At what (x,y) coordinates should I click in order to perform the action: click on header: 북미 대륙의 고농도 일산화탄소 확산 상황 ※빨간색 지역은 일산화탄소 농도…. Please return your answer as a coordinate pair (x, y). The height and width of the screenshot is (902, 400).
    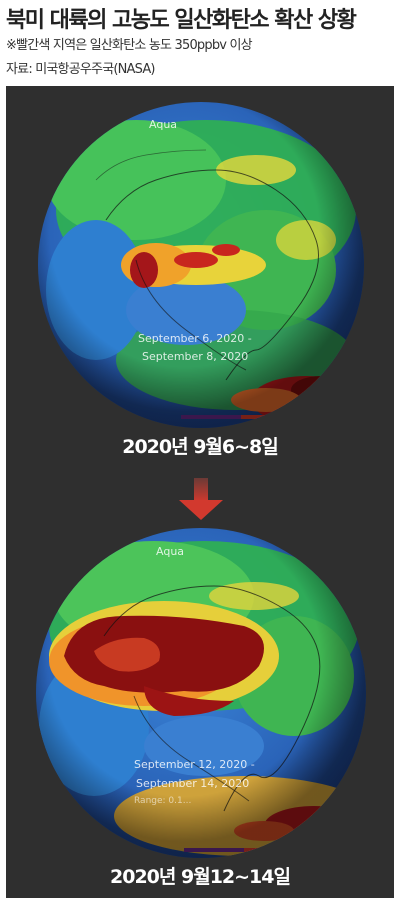
    Looking at the image, I should click on (200, 42).